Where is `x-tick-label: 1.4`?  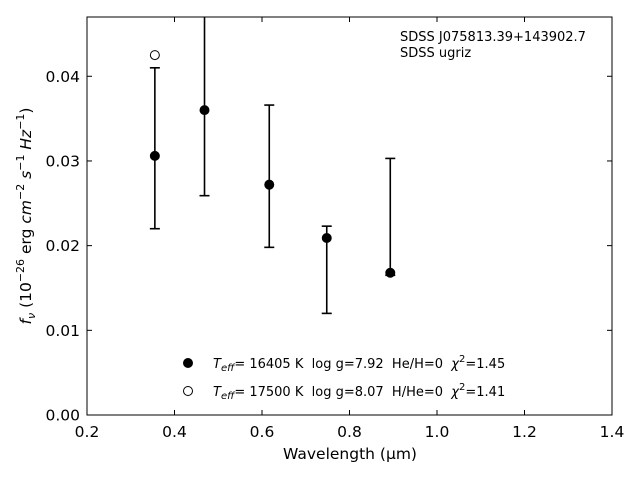
x-tick-label: 1.4 is located at coordinates (612, 432).